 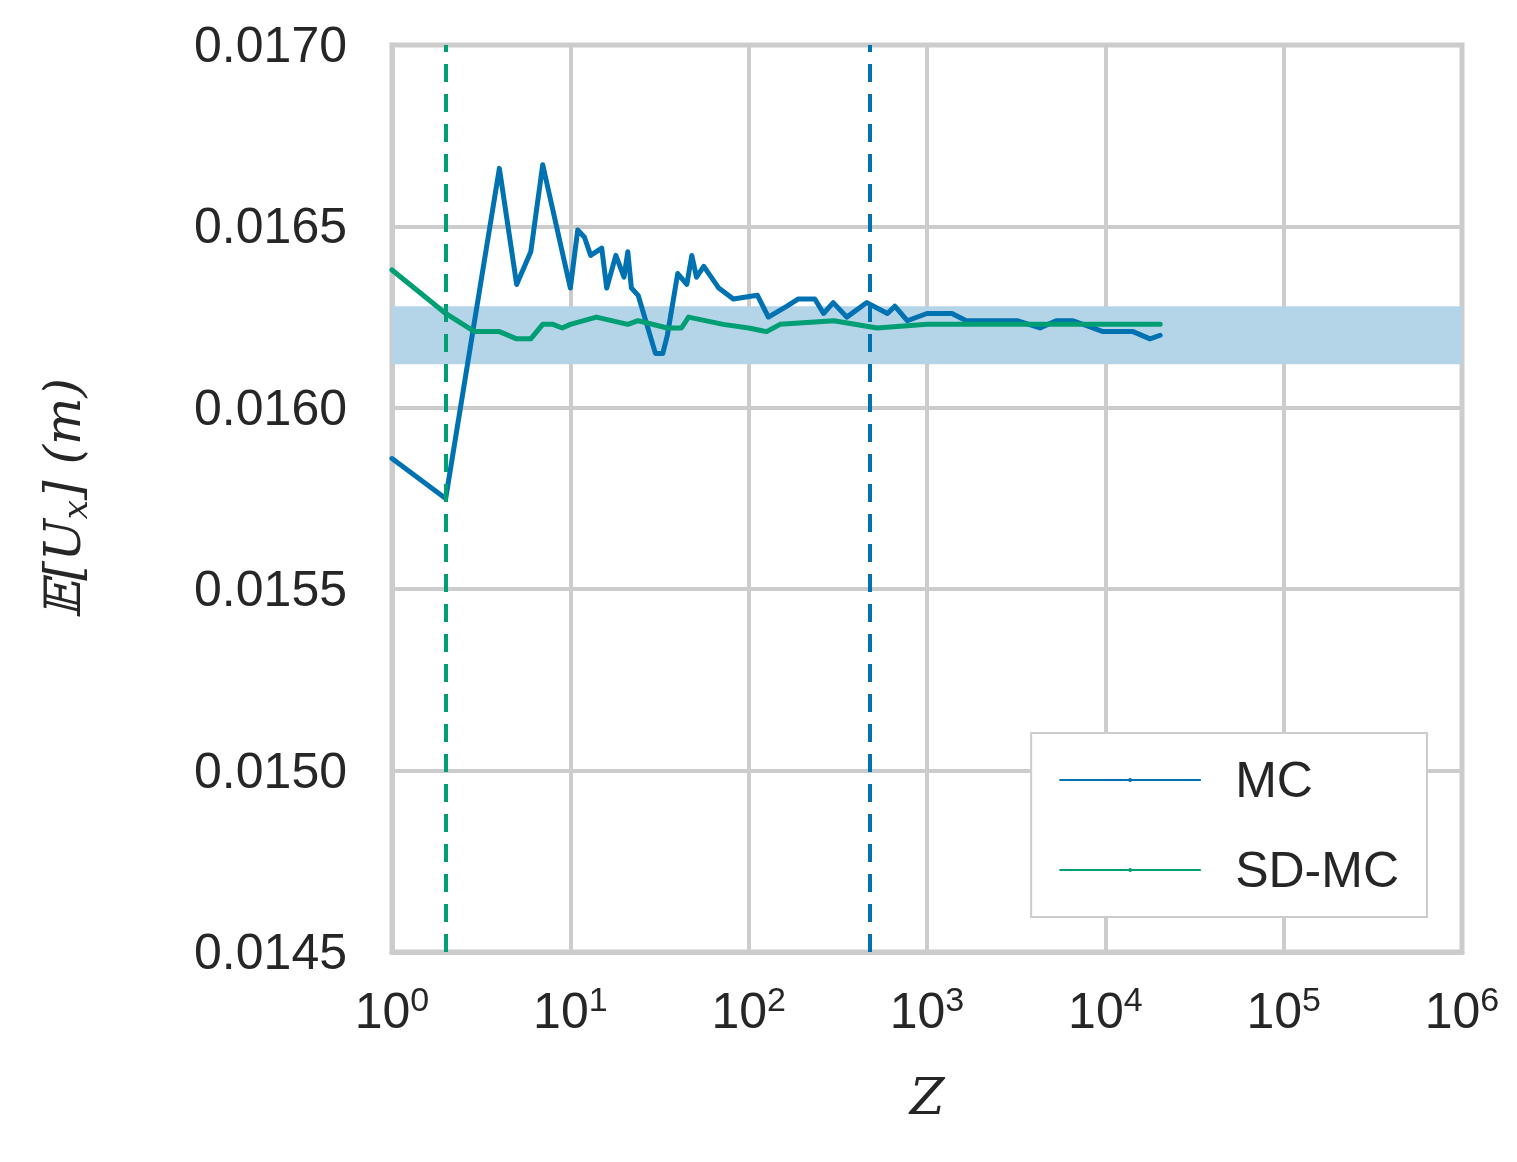 I want to click on legend-label: SD-MC, so click(x=1317, y=870).